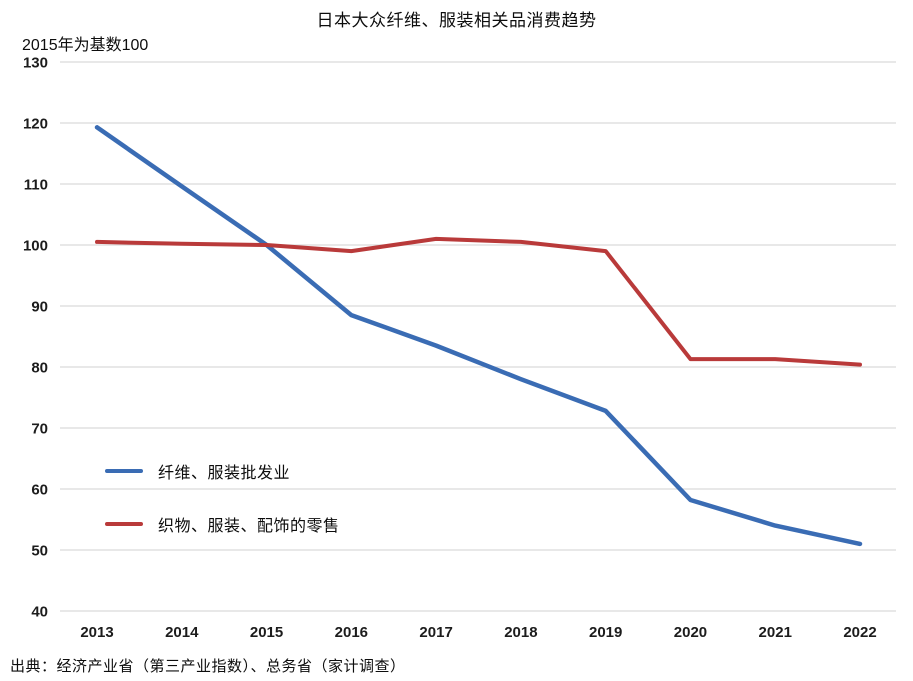  I want to click on y-tick-label: 70, so click(39, 429).